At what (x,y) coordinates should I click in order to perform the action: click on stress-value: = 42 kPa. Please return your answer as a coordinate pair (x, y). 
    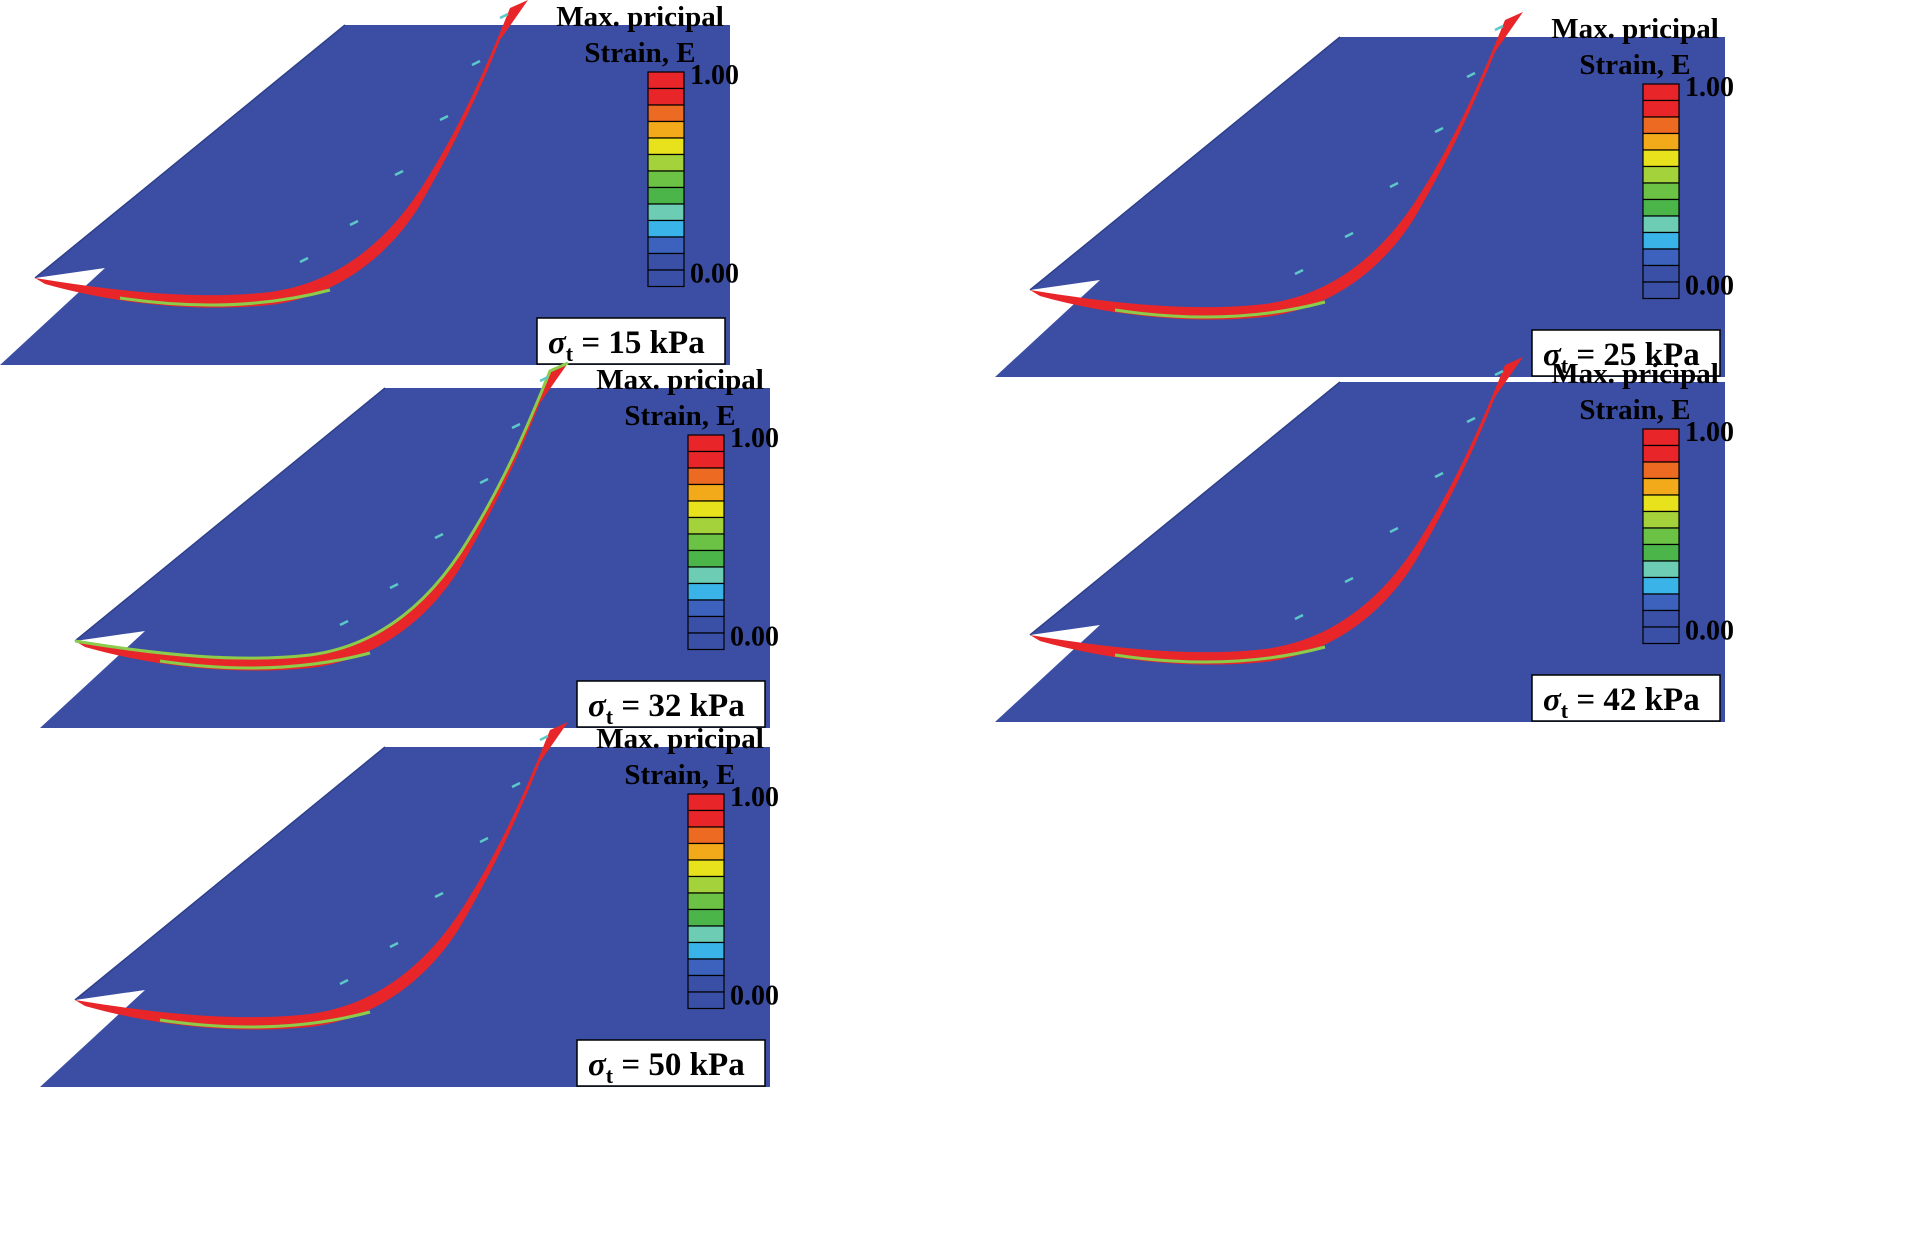
    Looking at the image, I should click on (1634, 700).